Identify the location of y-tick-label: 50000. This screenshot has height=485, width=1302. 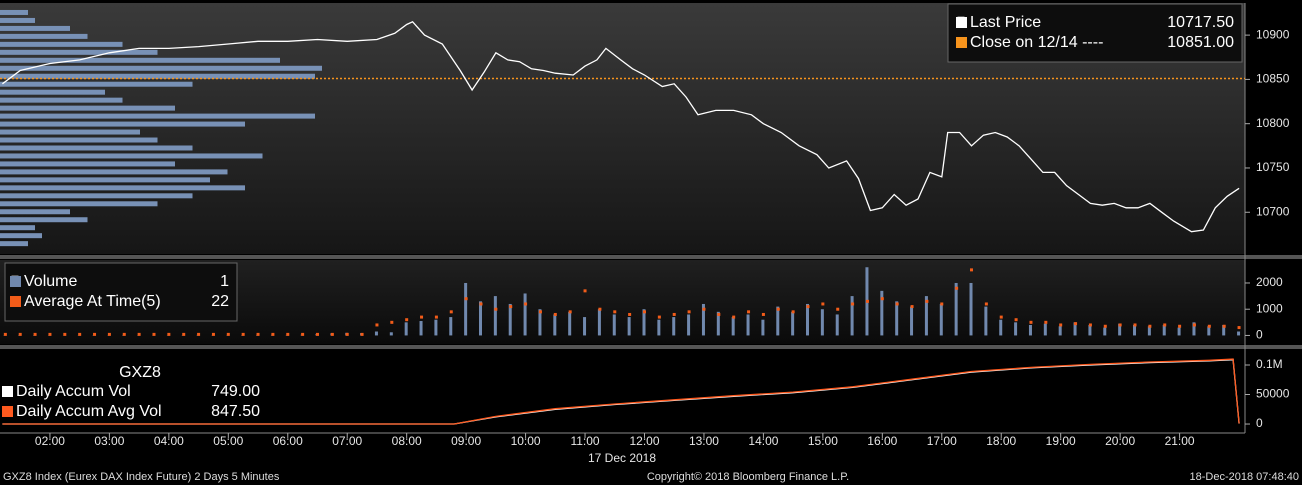
(1273, 394).